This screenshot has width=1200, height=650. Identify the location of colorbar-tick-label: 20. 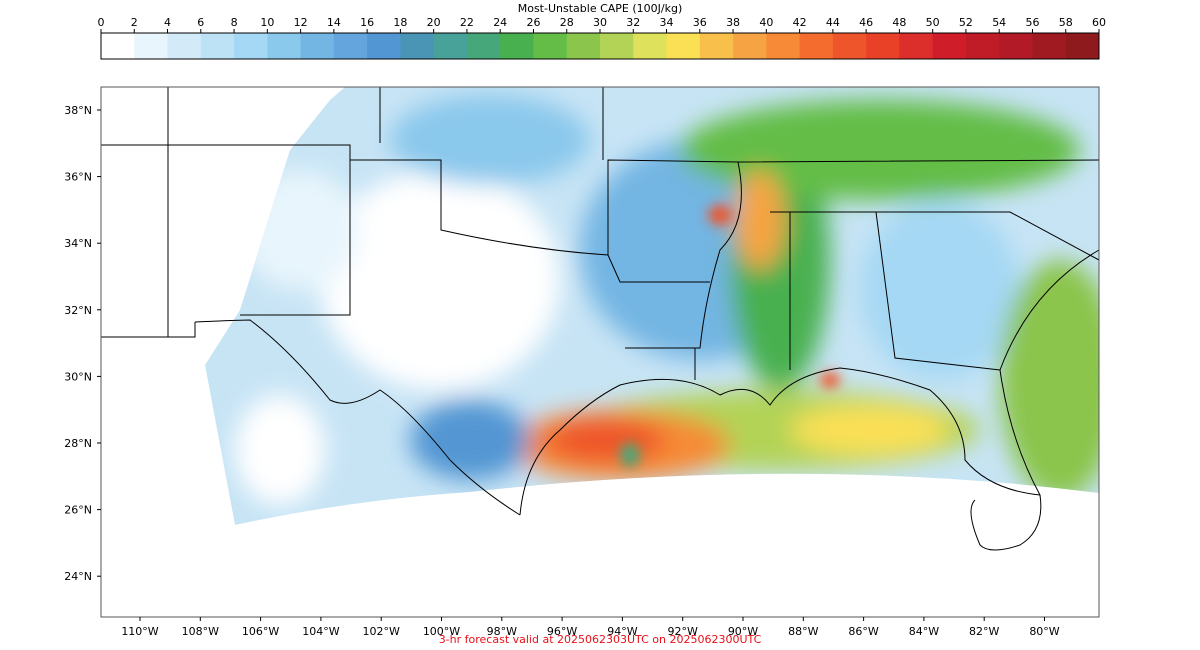
(434, 22).